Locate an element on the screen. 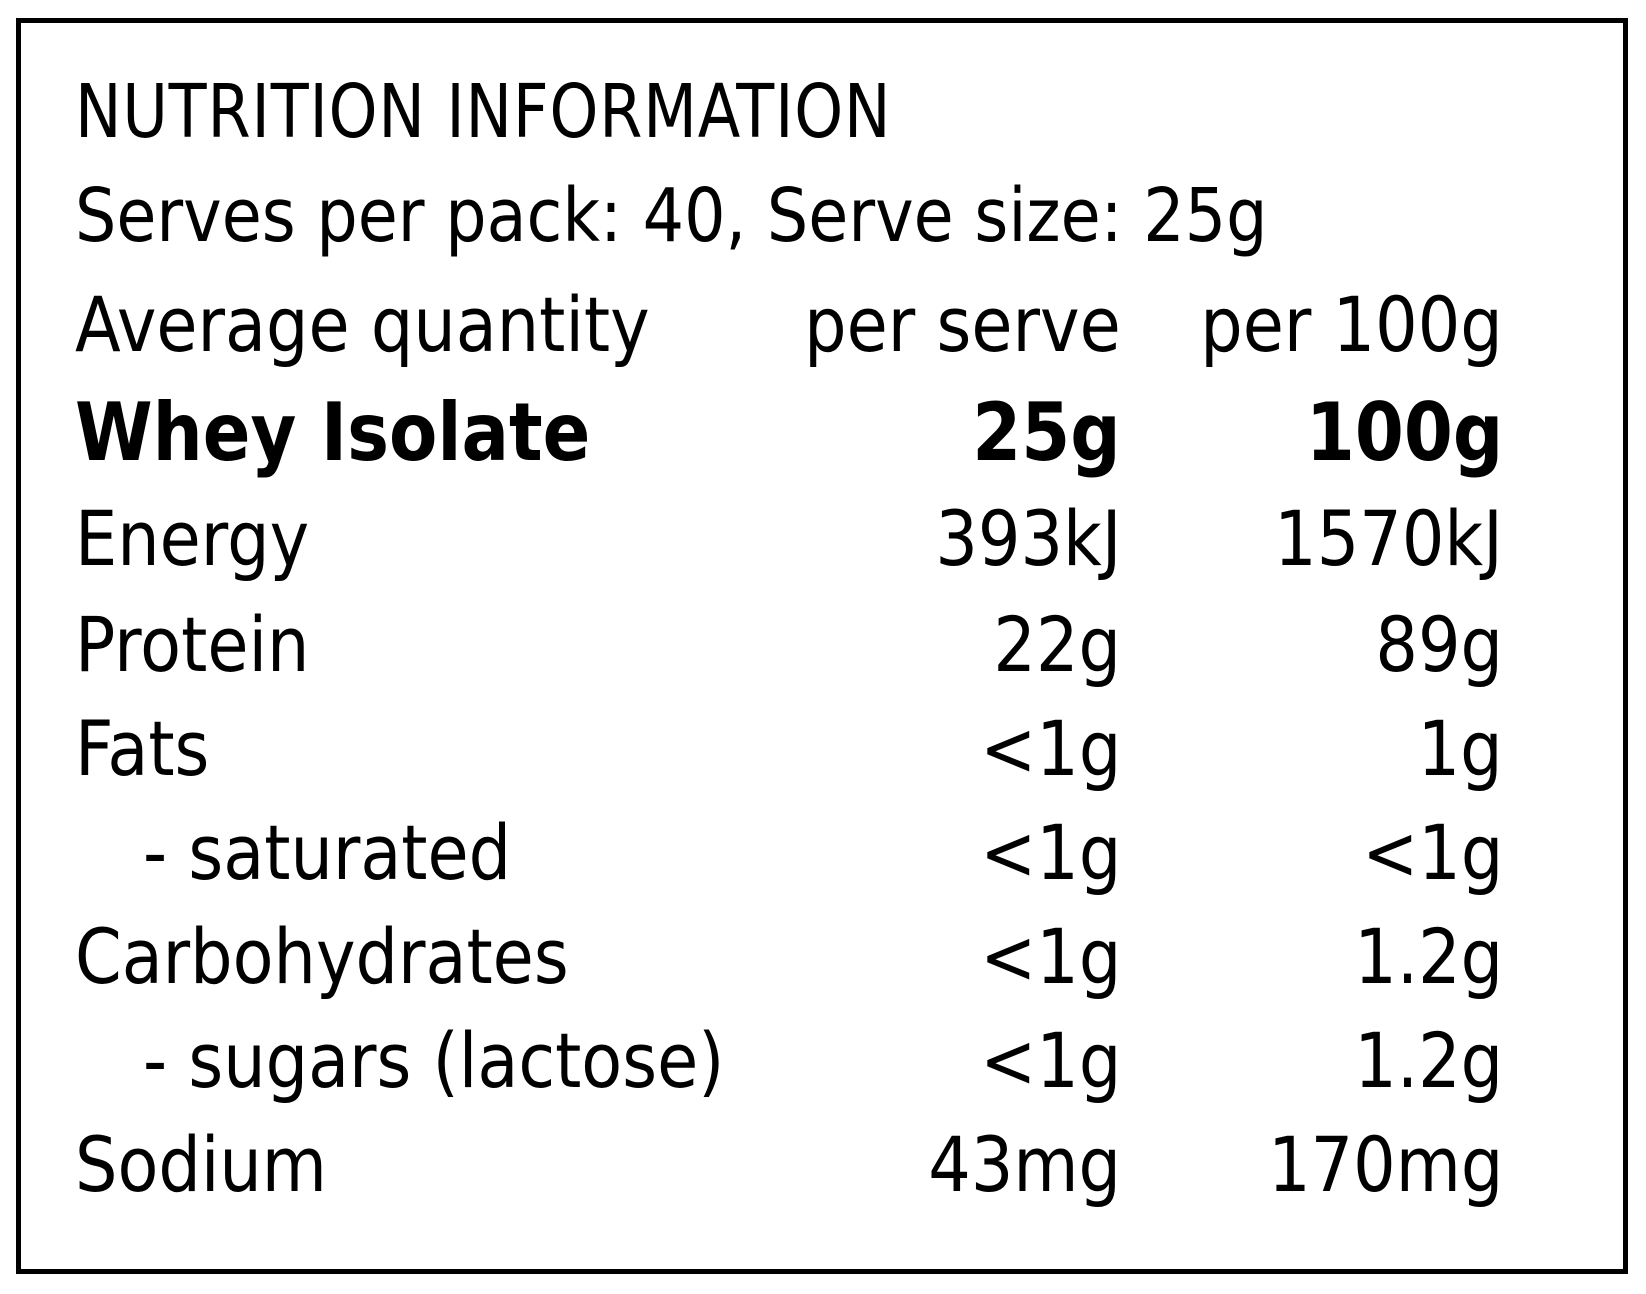  table-row: Carbohydrates <1g 1.2g is located at coordinates (822, 960).